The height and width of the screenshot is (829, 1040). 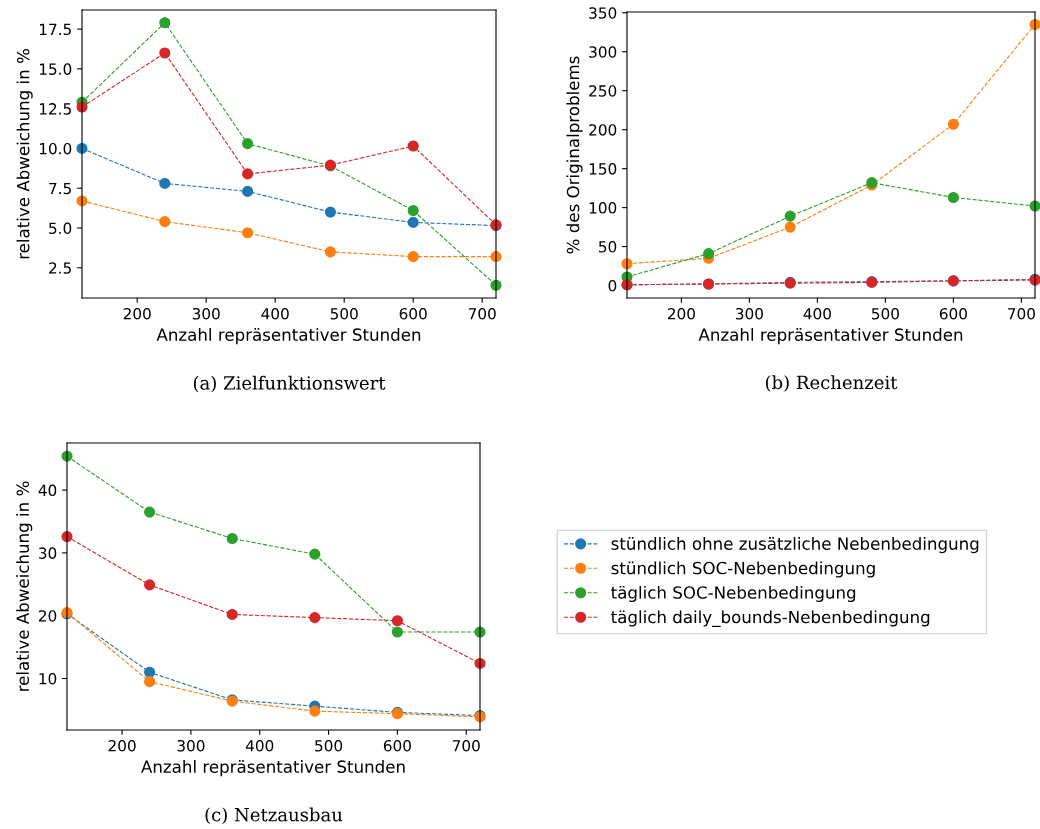 What do you see at coordinates (831, 383) in the screenshot?
I see `text: (b) Rechenzeit` at bounding box center [831, 383].